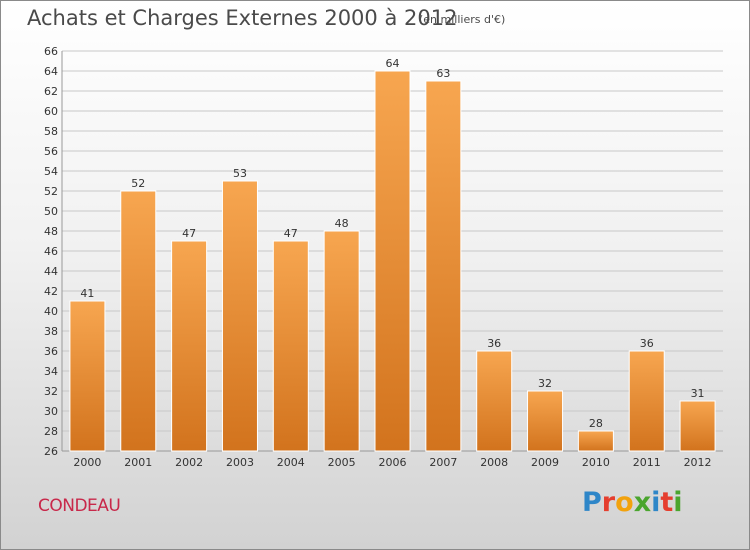 Image resolution: width=750 pixels, height=550 pixels. Describe the element at coordinates (51, 271) in the screenshot. I see `y-tick-label: 44` at that location.